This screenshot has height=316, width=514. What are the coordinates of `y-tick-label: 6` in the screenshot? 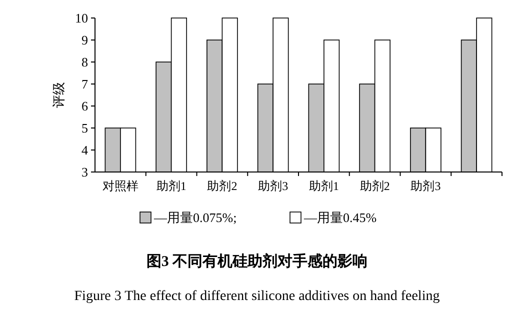 It's located at (85, 106).